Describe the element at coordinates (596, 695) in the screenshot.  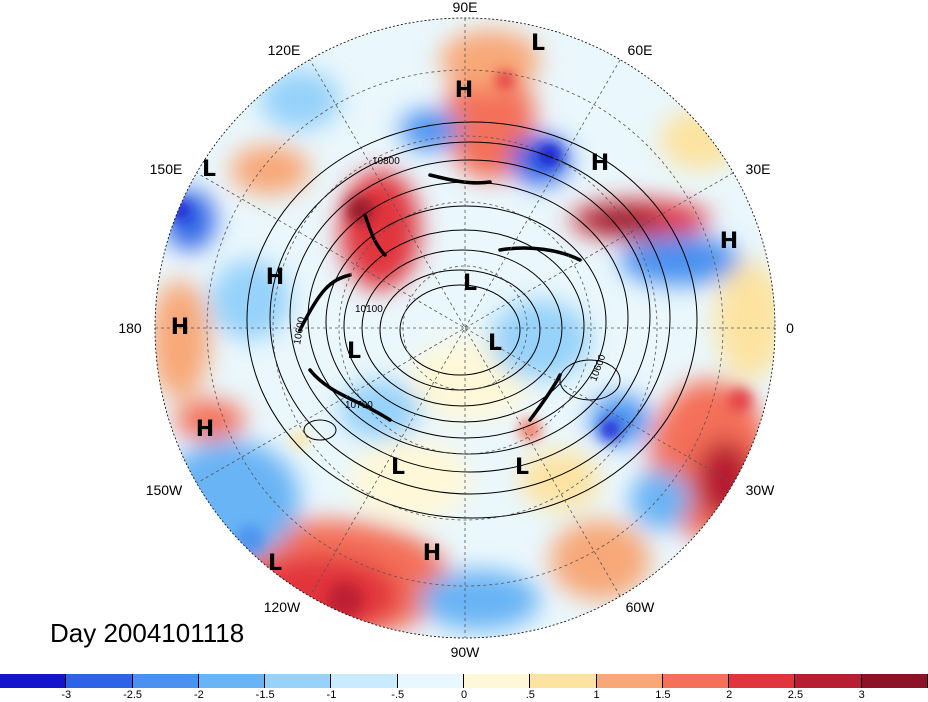
I see `colorbar-tick-label: 1` at that location.